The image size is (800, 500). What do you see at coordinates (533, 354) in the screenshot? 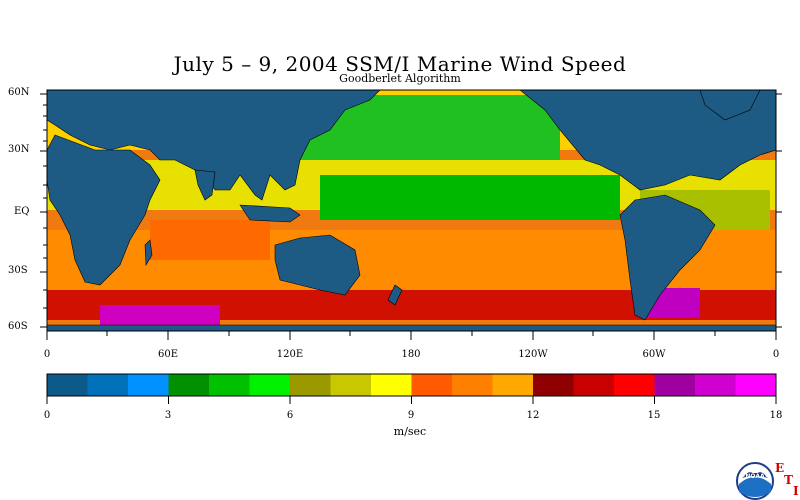
I see `lon-label-120w: 120W` at bounding box center [533, 354].